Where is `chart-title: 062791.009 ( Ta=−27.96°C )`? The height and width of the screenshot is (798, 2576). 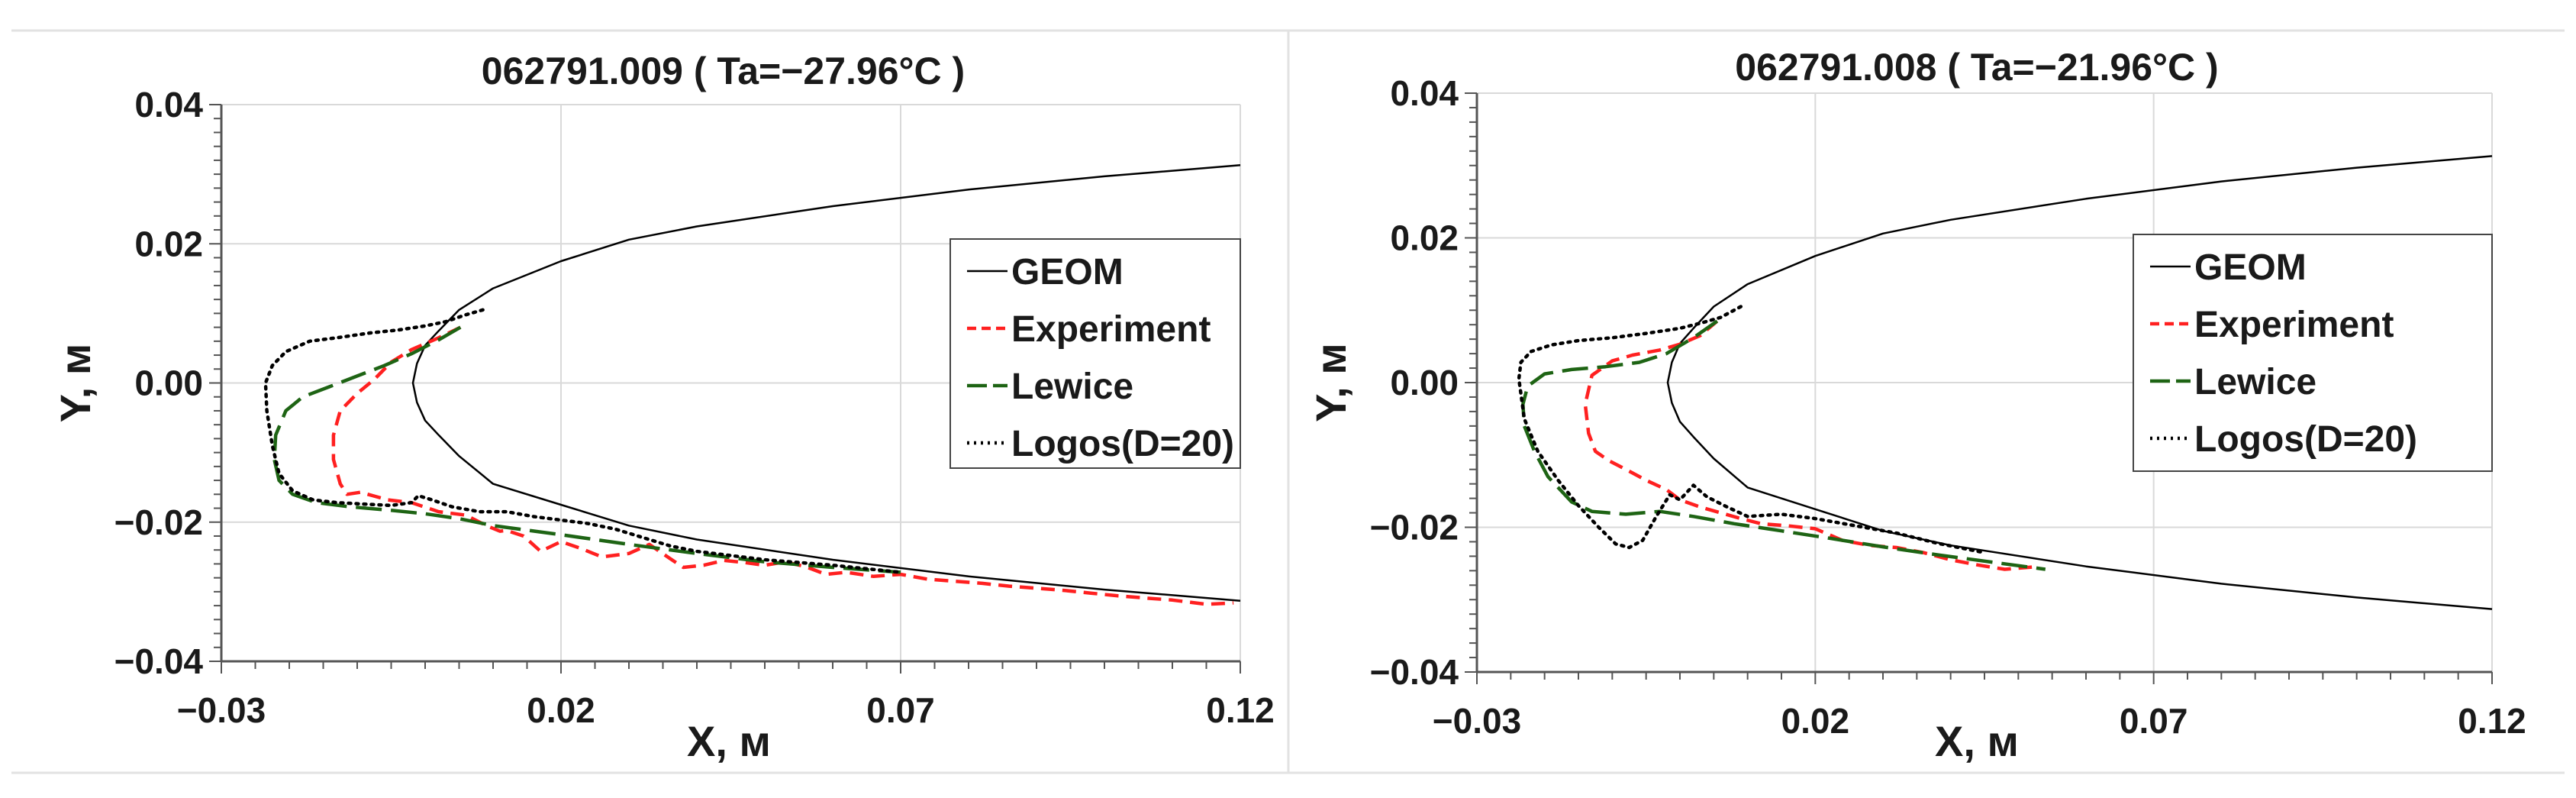
chart-title: 062791.009 ( Ta=−27.96°C ) is located at coordinates (724, 71).